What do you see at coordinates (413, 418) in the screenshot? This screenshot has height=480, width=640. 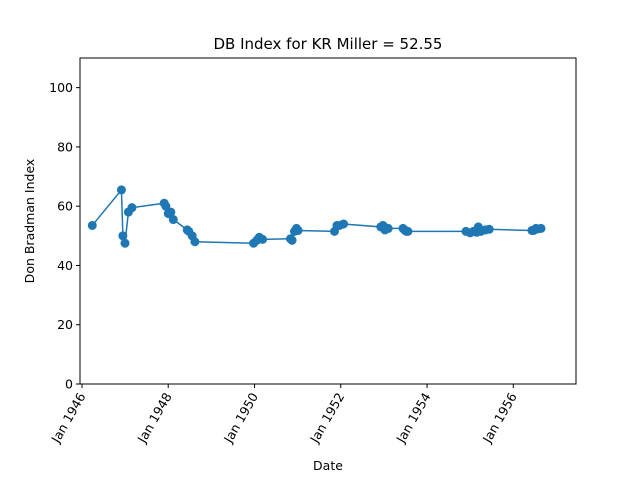 I see `x-tick-label: Jan 1954` at bounding box center [413, 418].